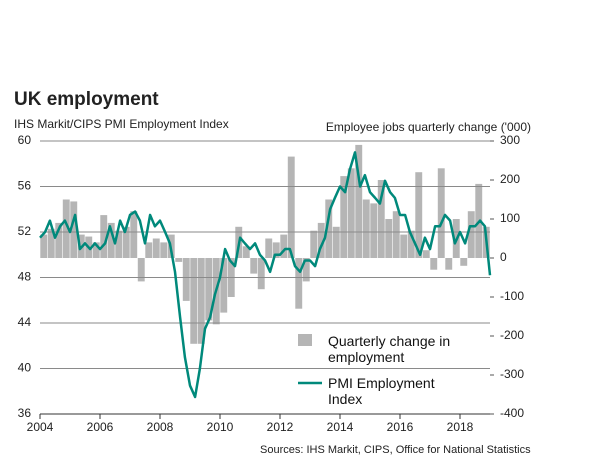  I want to click on x-tick-label: 2004, so click(40, 427).